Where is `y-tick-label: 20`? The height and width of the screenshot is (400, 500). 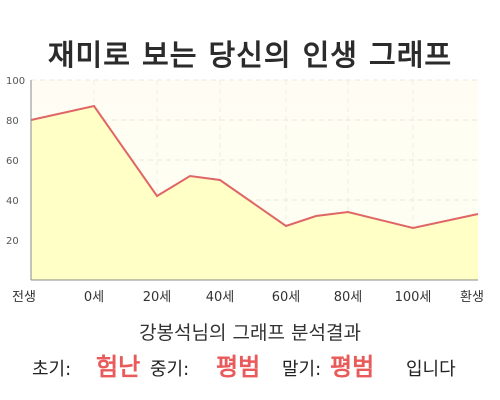 y-tick-label: 20 is located at coordinates (12, 241).